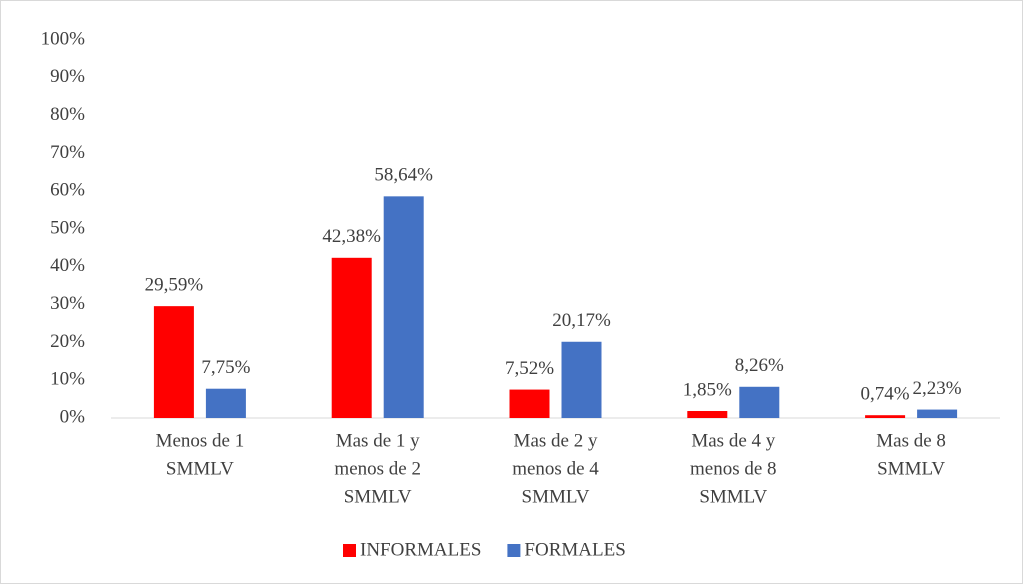 The width and height of the screenshot is (1023, 584). I want to click on data-label: 42,38%, so click(351, 236).